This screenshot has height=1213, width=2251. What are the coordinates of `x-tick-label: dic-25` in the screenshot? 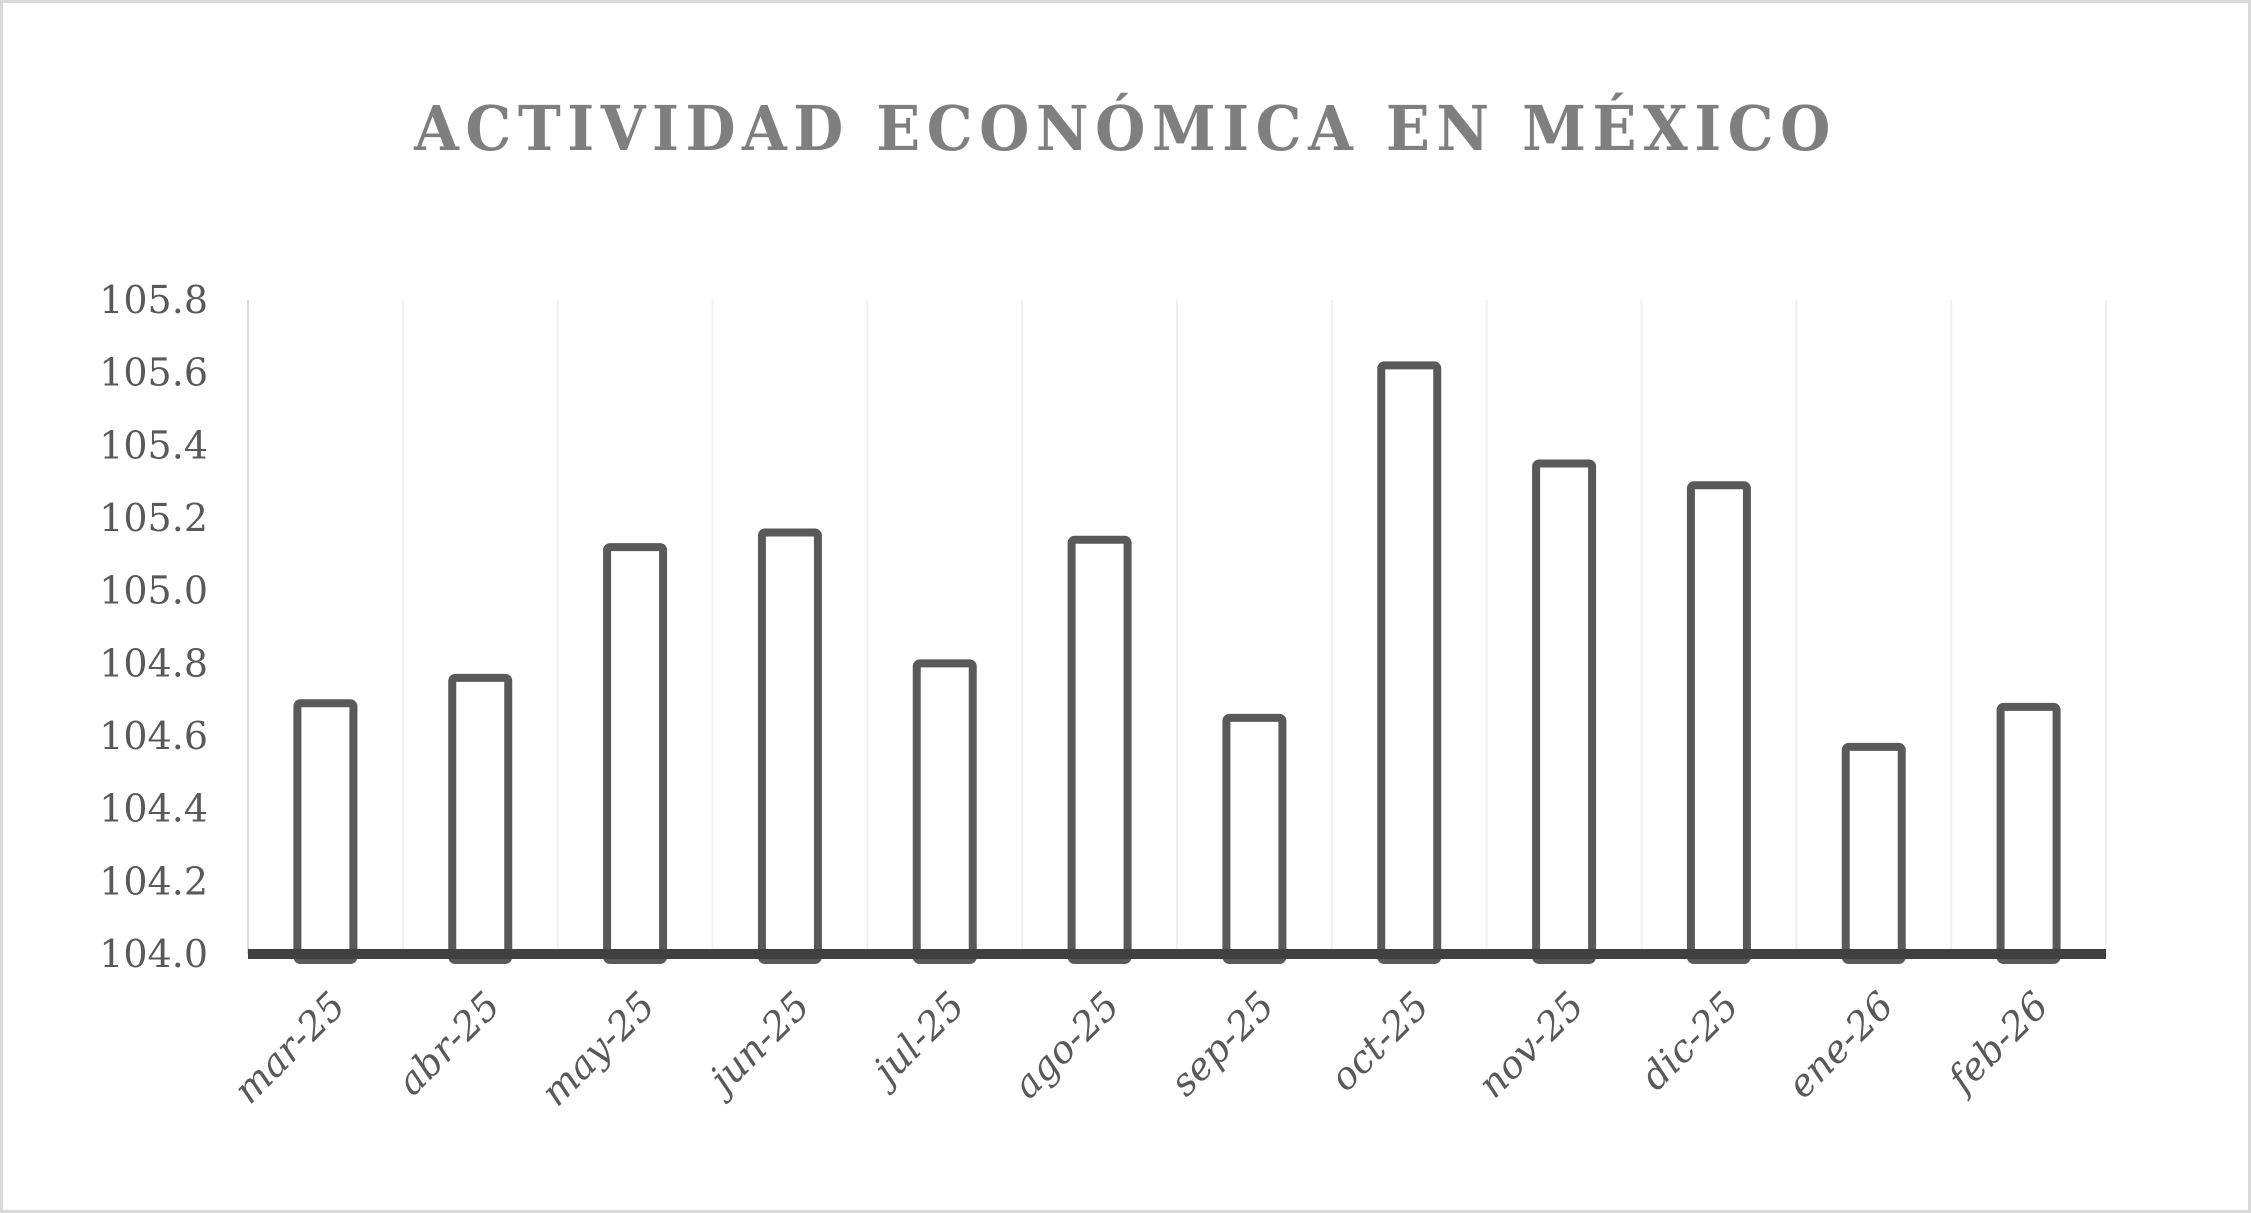 It's located at (1689, 1040).